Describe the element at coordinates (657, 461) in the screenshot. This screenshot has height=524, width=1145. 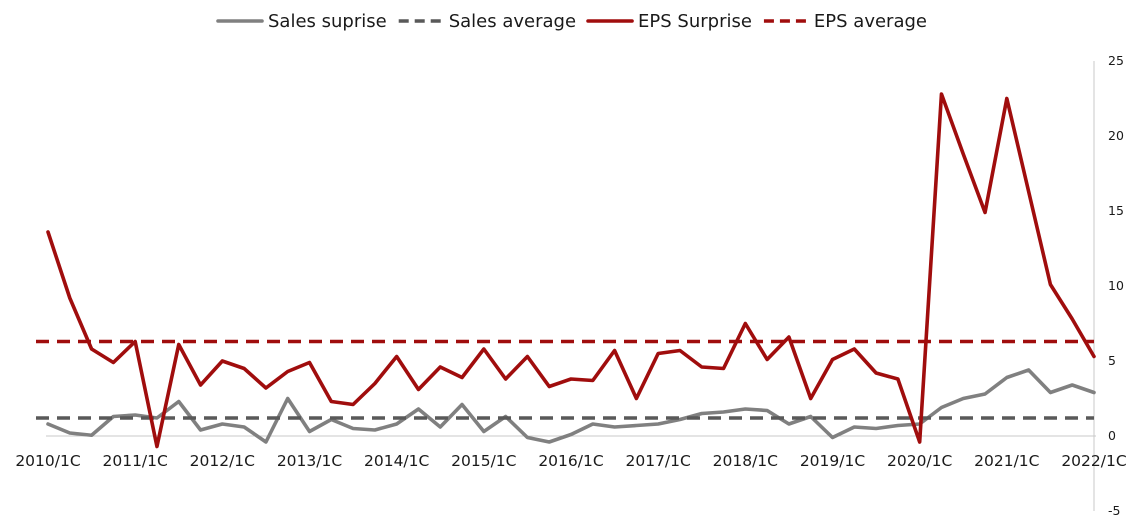
I see `x-tick-label: 2017/1C` at that location.